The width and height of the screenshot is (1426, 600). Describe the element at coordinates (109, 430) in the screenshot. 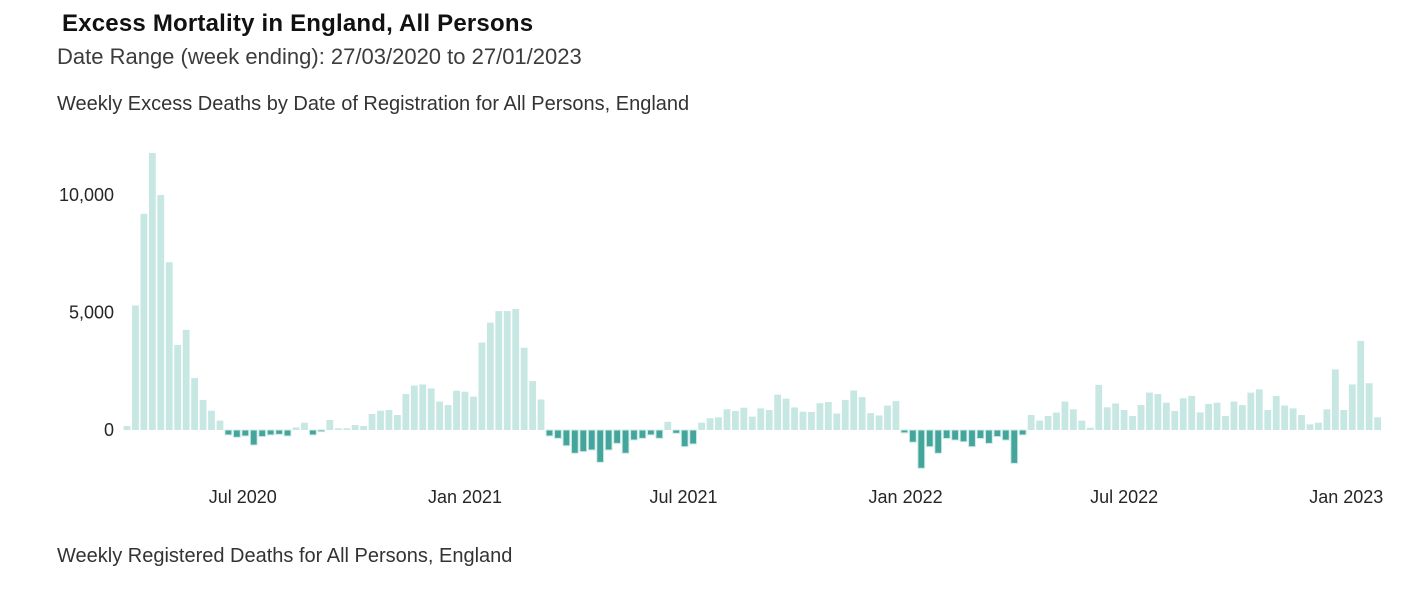

I see `y-axis-tick-label: 0` at that location.